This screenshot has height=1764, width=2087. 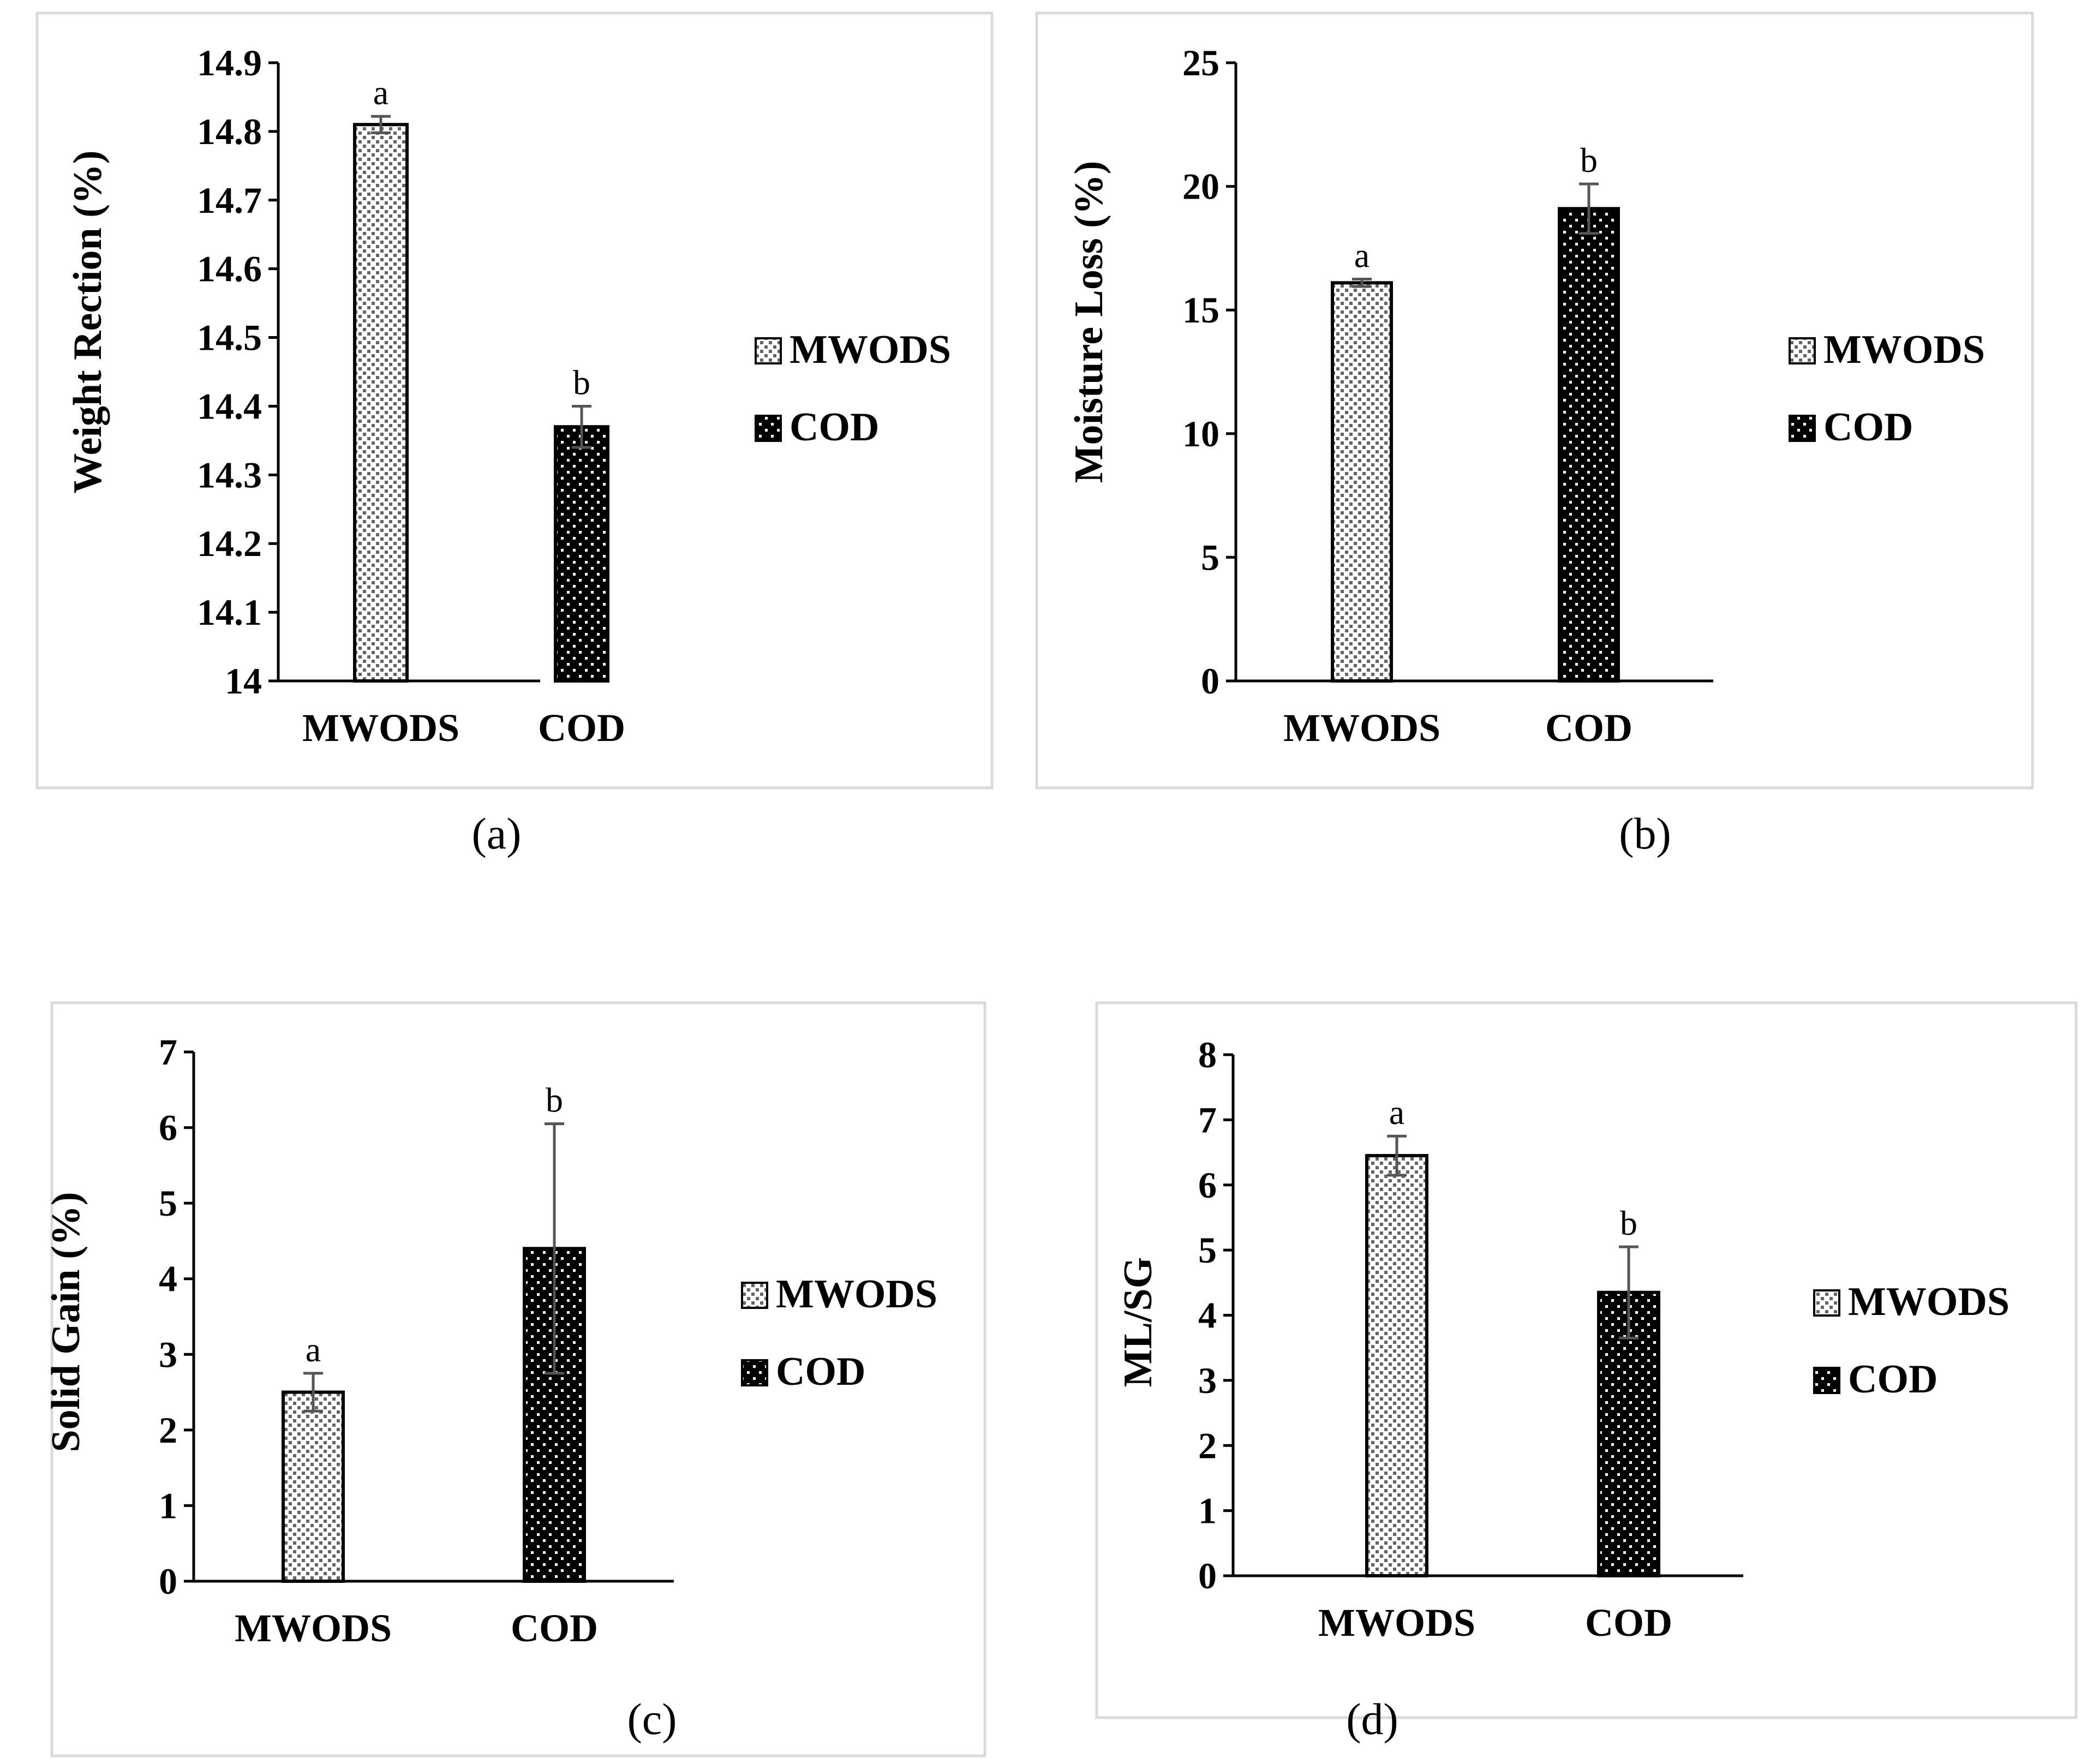 What do you see at coordinates (1200, 310) in the screenshot?
I see `y-tick-label: 15` at bounding box center [1200, 310].